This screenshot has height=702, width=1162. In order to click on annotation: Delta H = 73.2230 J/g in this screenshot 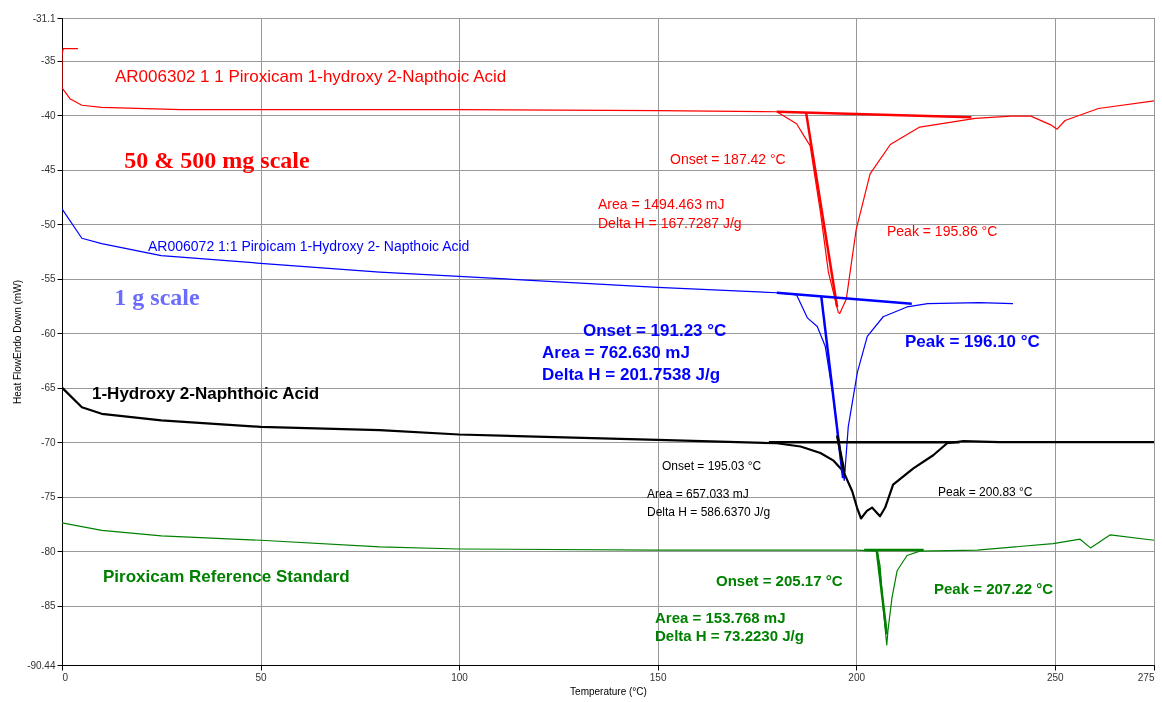, I will do `click(729, 635)`.